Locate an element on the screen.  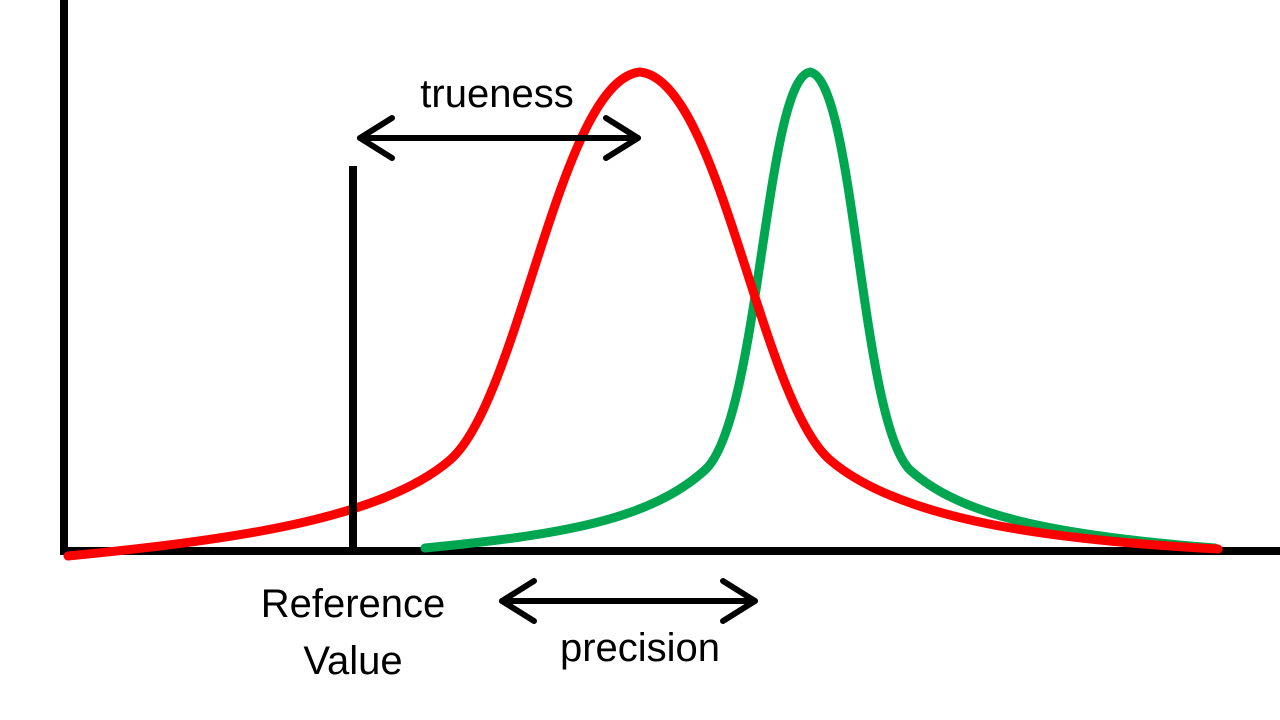
trueness-arrow is located at coordinates (499, 138).